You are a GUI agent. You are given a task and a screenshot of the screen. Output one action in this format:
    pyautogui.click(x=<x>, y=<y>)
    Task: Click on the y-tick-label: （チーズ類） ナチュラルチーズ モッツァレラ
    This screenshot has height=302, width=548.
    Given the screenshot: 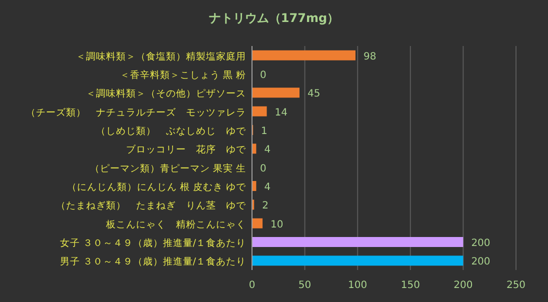 What is the action you would take?
    pyautogui.click(x=136, y=112)
    